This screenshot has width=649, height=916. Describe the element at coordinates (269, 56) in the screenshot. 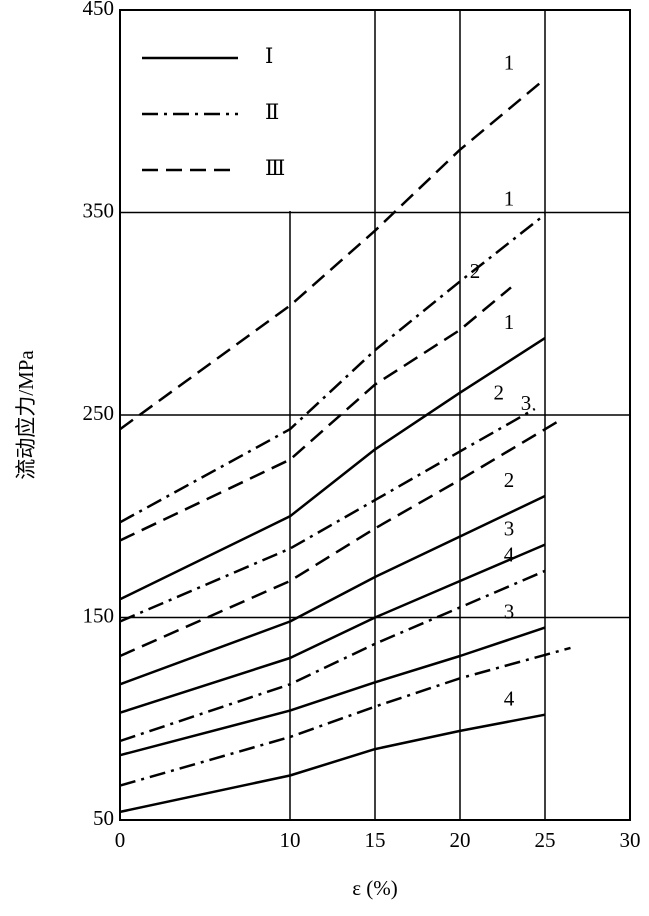

I see `legend-label: Ⅰ` at that location.